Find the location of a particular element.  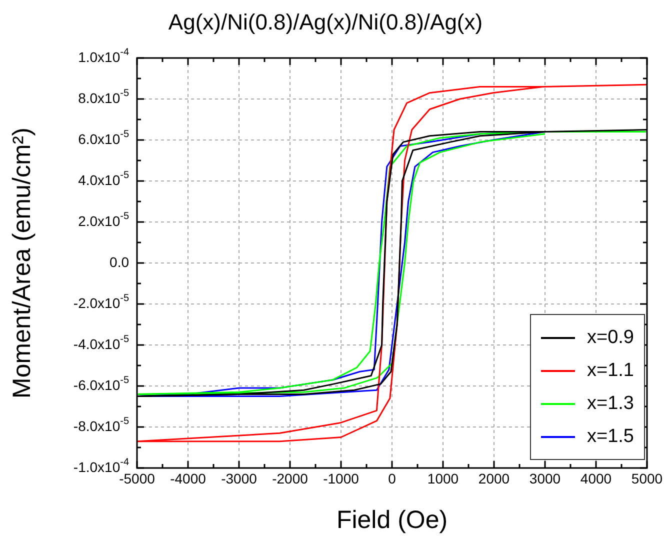

x-tick-label: 4000 is located at coordinates (596, 478).